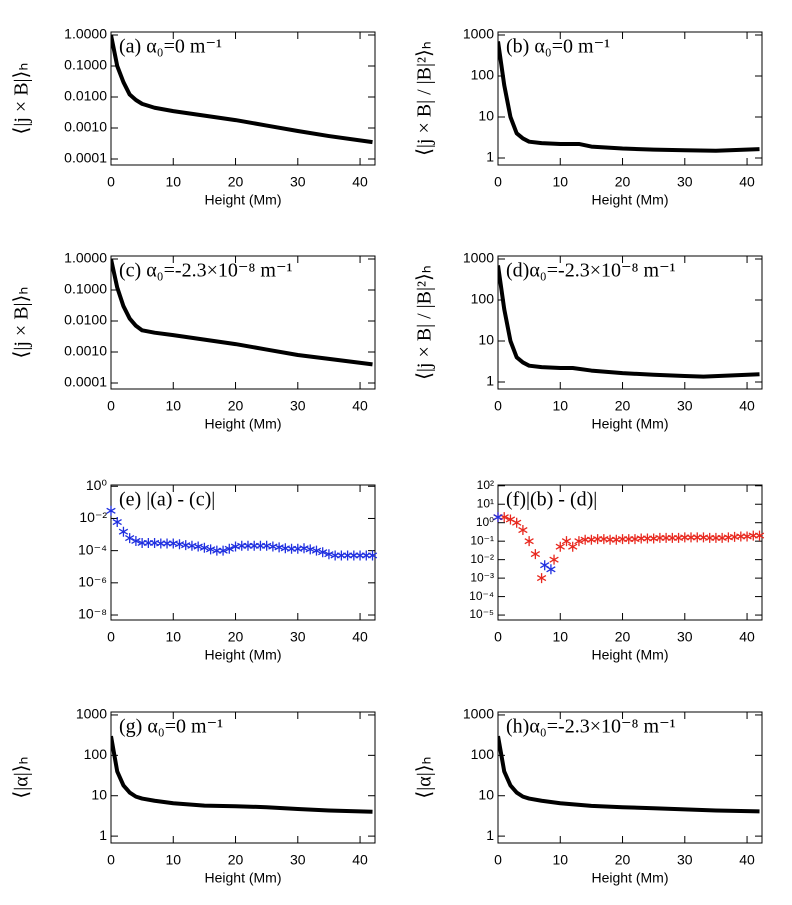 The image size is (792, 905). What do you see at coordinates (85, 127) in the screenshot?
I see `y-tick-label: 0.0010` at bounding box center [85, 127].